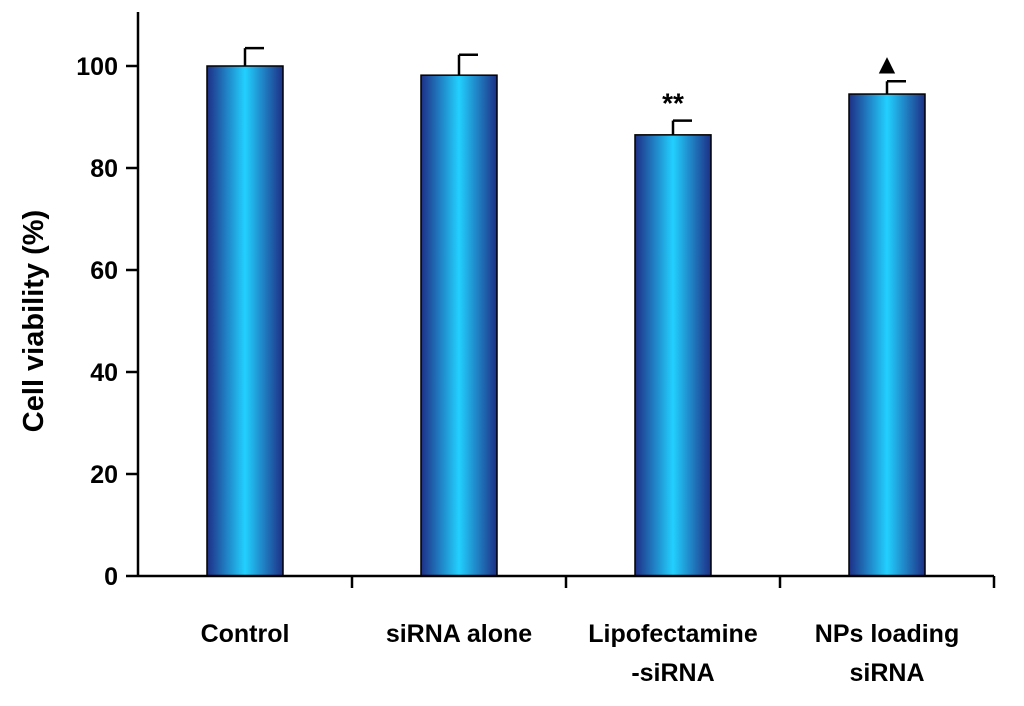 The image size is (1024, 706). Describe the element at coordinates (104, 271) in the screenshot. I see `y-tick-label-3: 60` at that location.